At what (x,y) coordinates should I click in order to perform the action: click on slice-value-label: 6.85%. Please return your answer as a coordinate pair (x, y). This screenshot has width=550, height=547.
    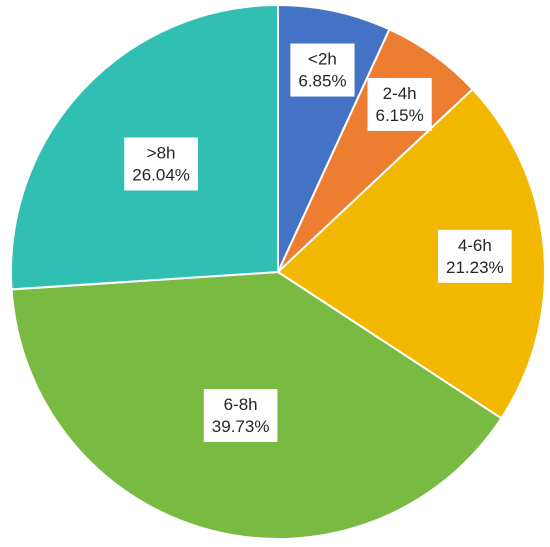
    Looking at the image, I should click on (322, 81).